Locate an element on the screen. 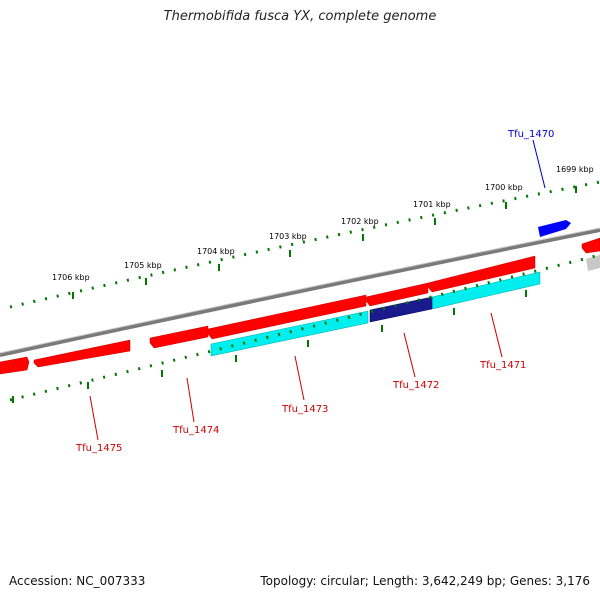  scale-label-1700: 1700 kbp is located at coordinates (504, 187).